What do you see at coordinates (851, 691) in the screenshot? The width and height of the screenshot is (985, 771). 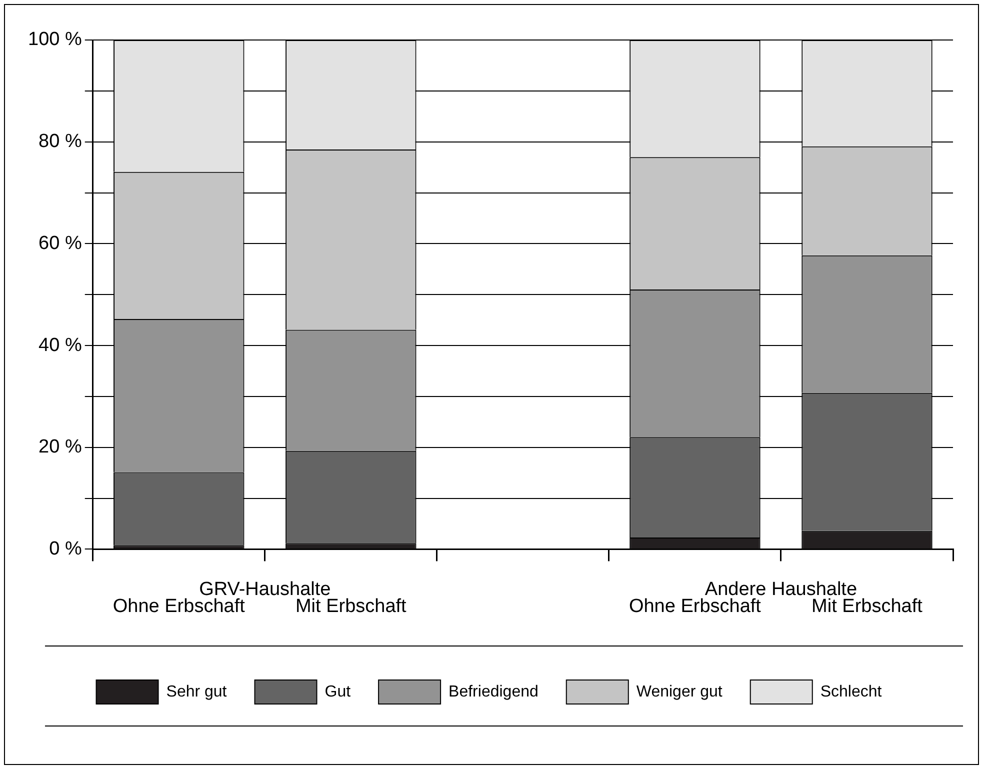 I see `legend-label: Schlecht` at bounding box center [851, 691].